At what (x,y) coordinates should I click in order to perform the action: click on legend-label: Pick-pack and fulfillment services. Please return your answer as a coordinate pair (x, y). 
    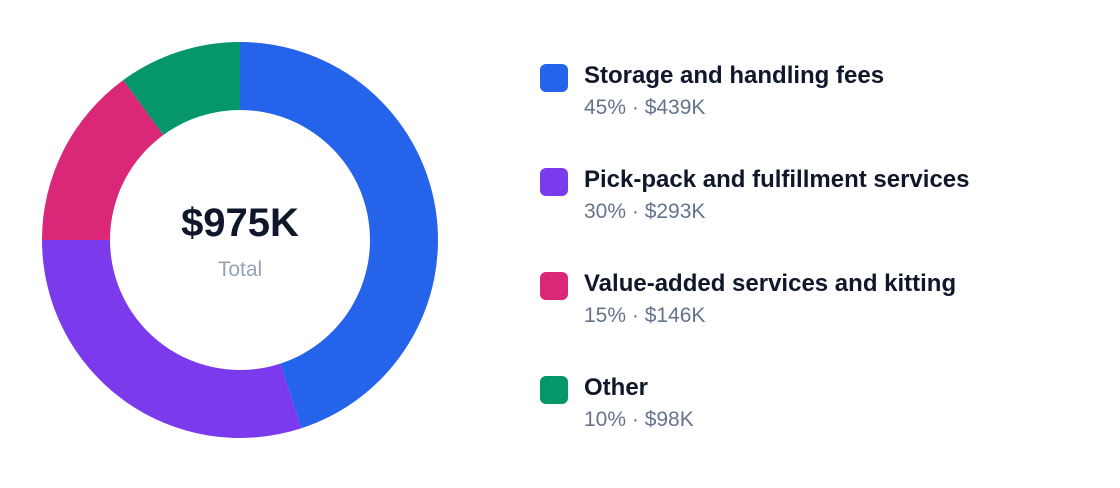
    Looking at the image, I should click on (777, 179).